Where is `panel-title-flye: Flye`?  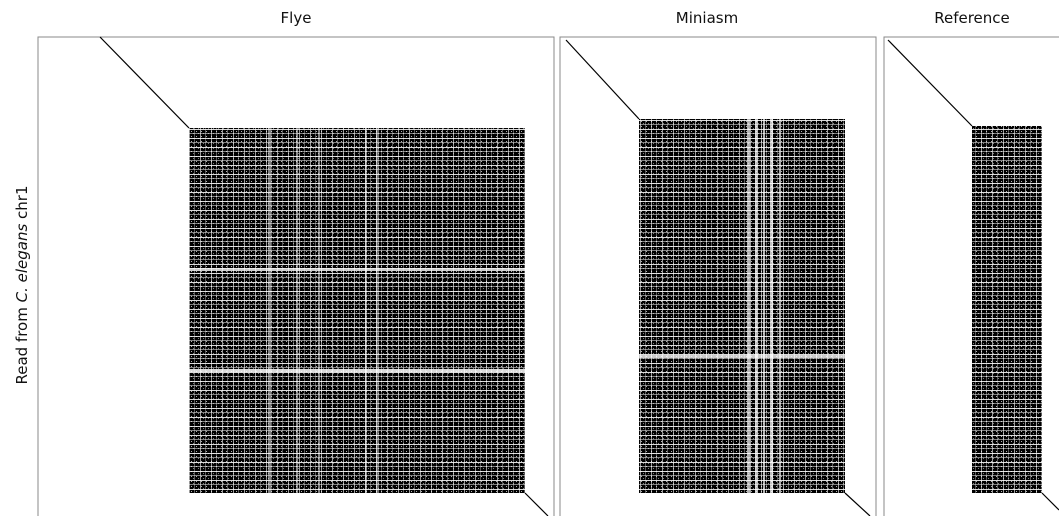
panel-title-flye: Flye is located at coordinates (296, 18).